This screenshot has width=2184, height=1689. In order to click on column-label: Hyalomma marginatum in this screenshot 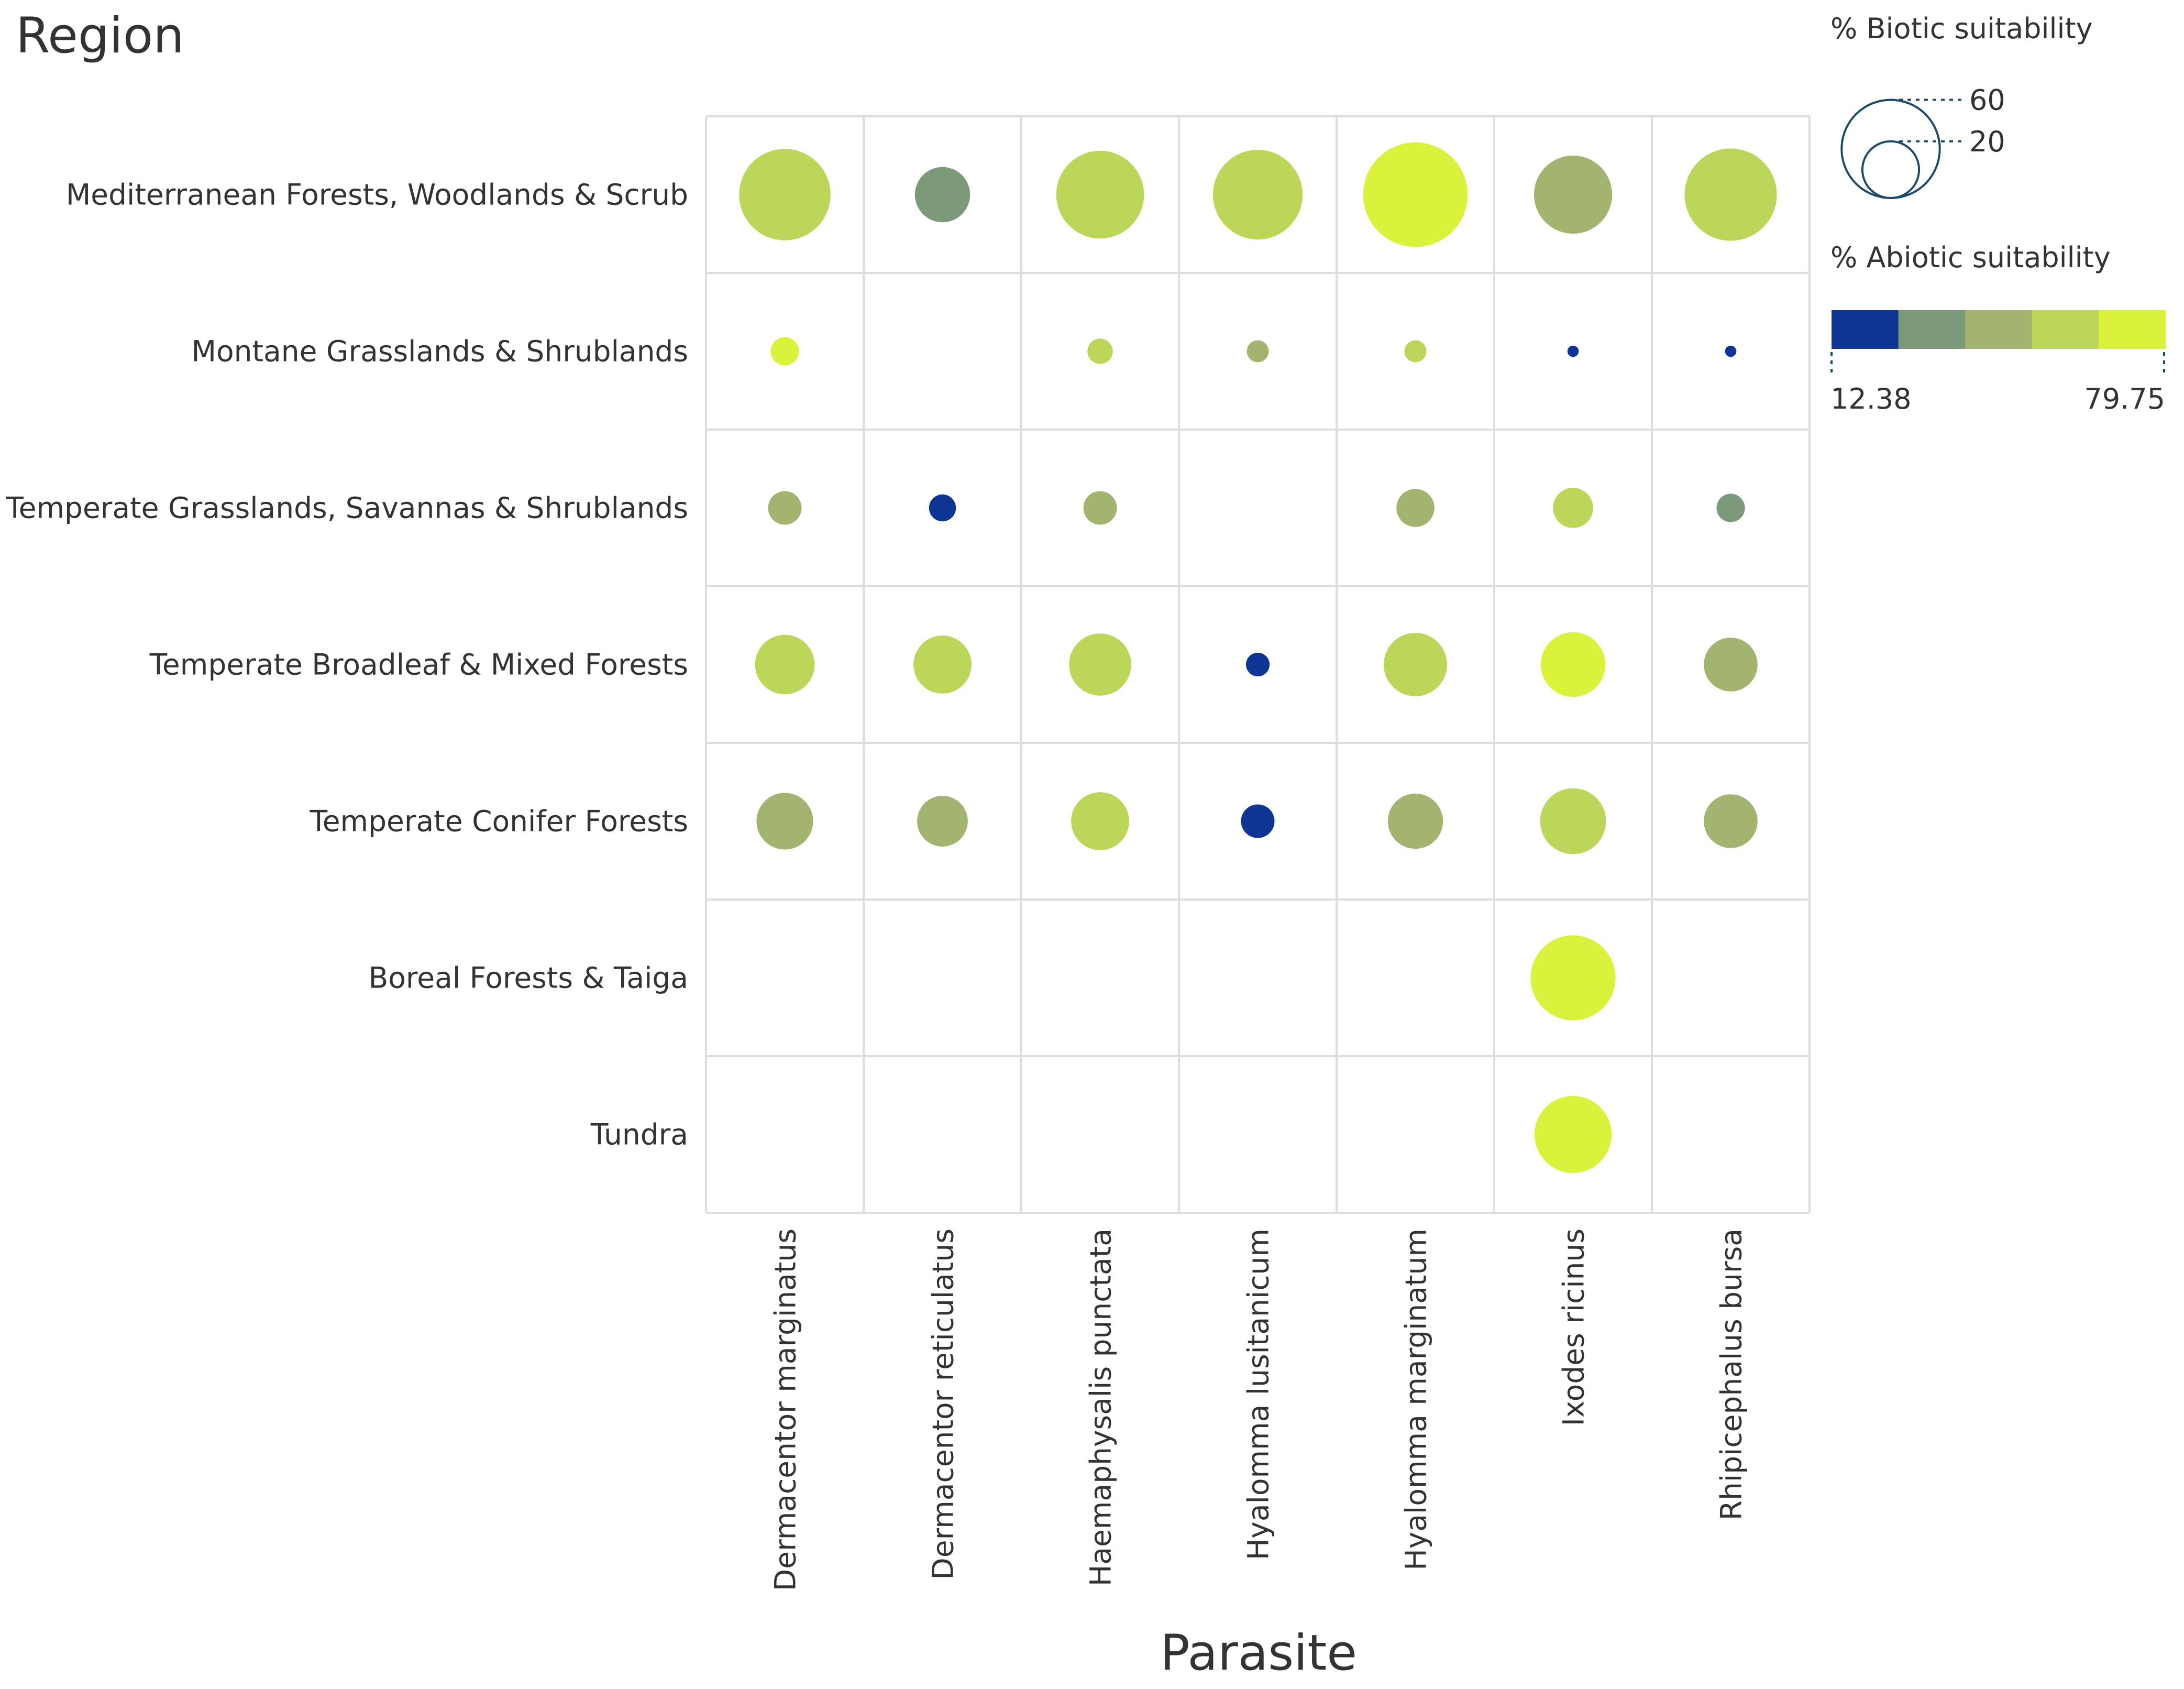, I will do `click(1416, 1400)`.